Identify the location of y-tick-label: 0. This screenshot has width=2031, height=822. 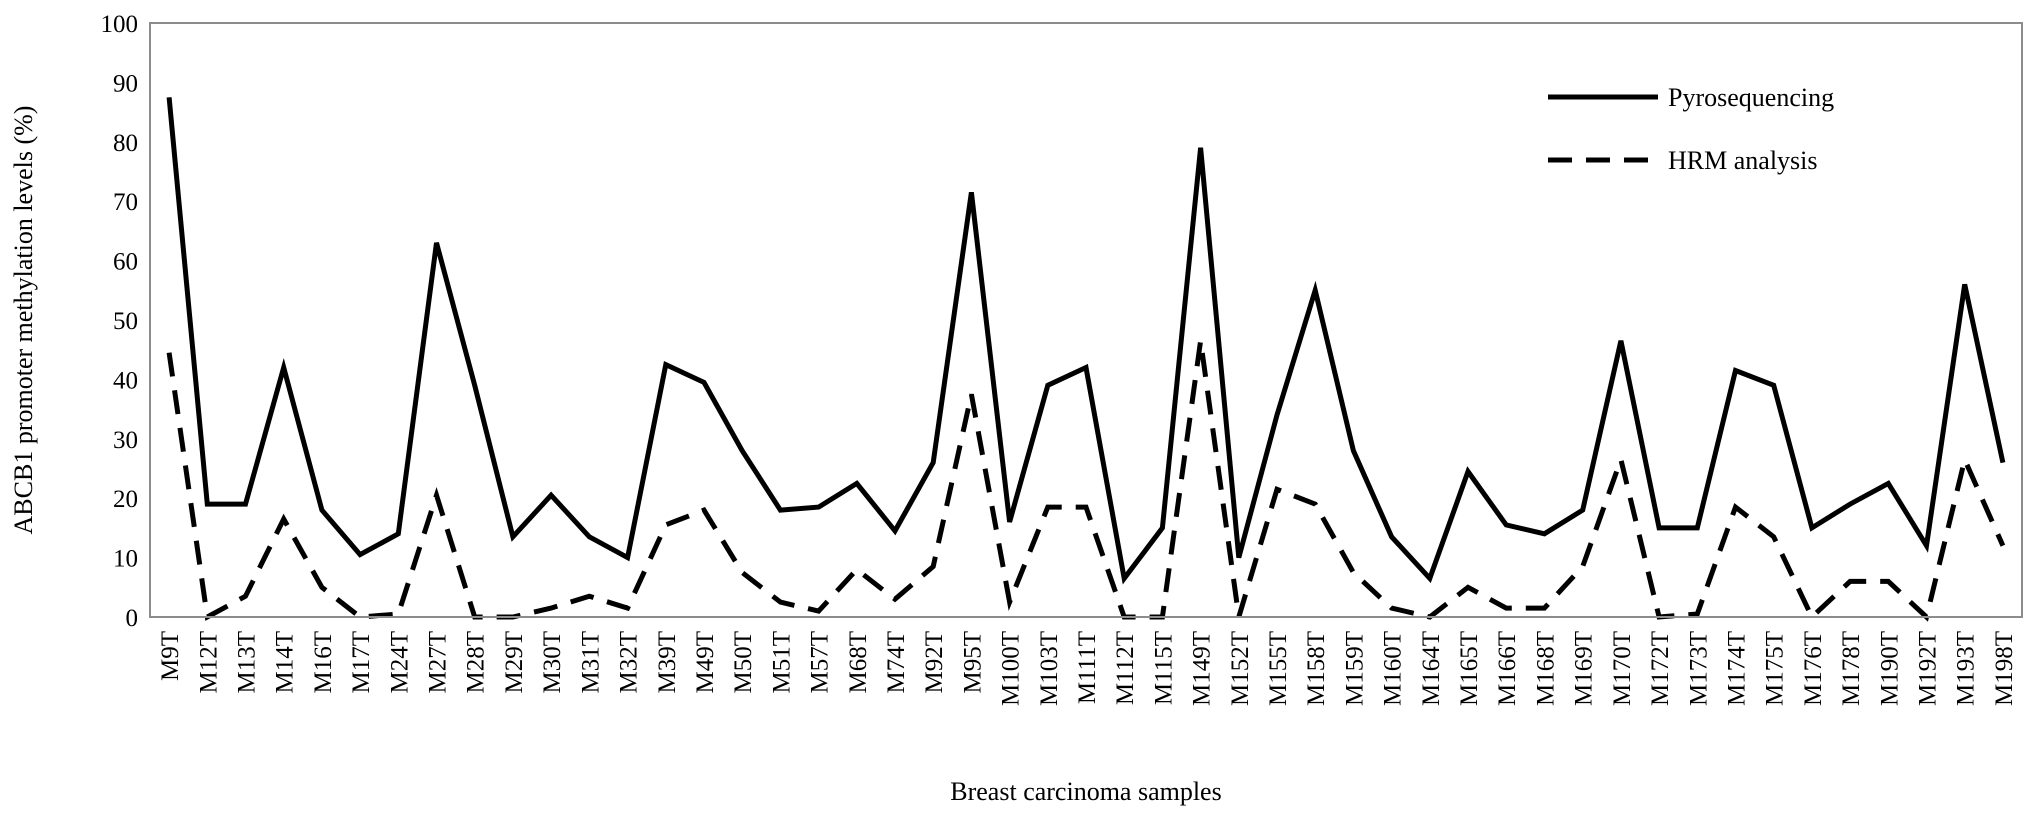
(132, 618).